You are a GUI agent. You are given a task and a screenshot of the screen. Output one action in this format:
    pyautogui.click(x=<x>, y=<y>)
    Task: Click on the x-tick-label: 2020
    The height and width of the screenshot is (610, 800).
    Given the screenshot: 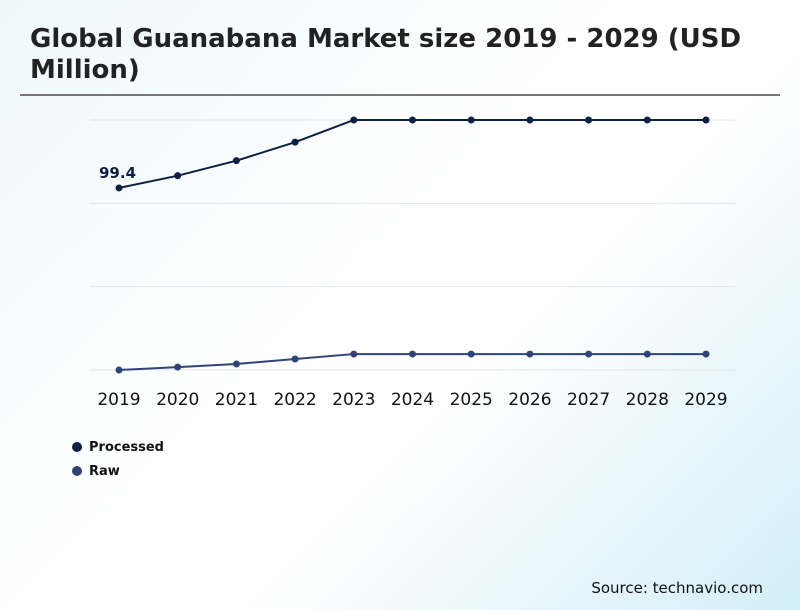 What is the action you would take?
    pyautogui.click(x=177, y=400)
    